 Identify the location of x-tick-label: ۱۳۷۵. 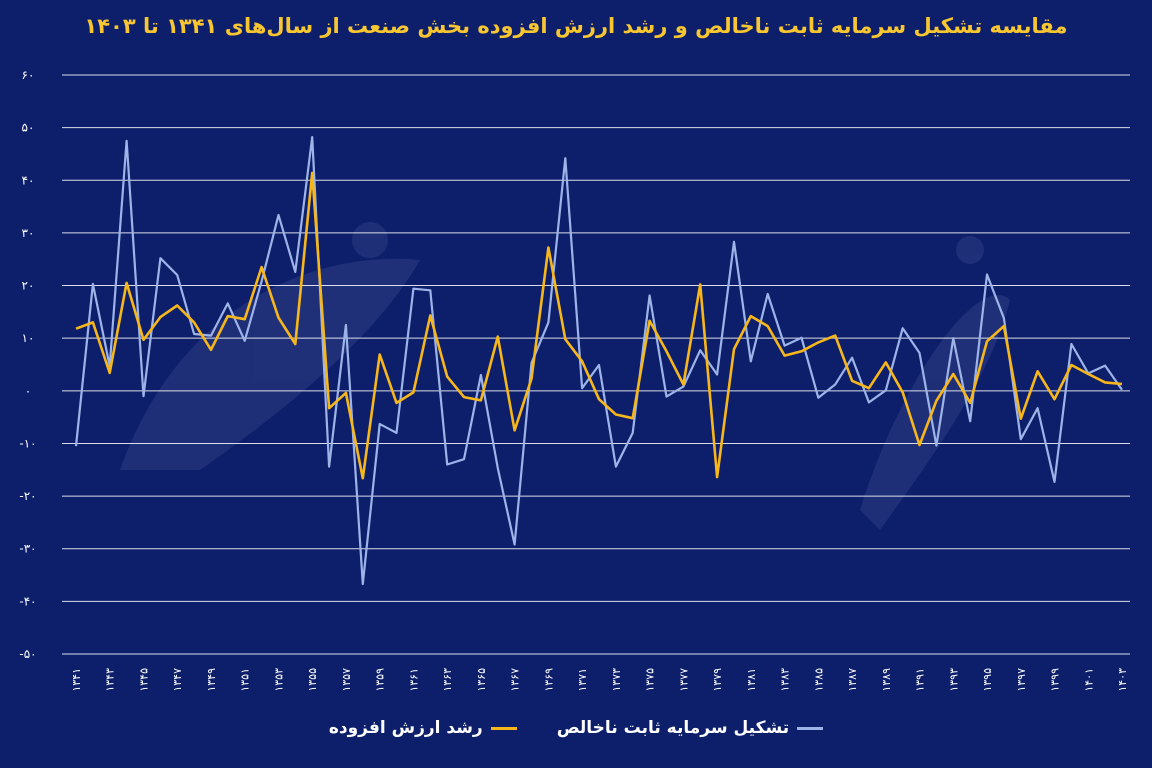
(650, 680).